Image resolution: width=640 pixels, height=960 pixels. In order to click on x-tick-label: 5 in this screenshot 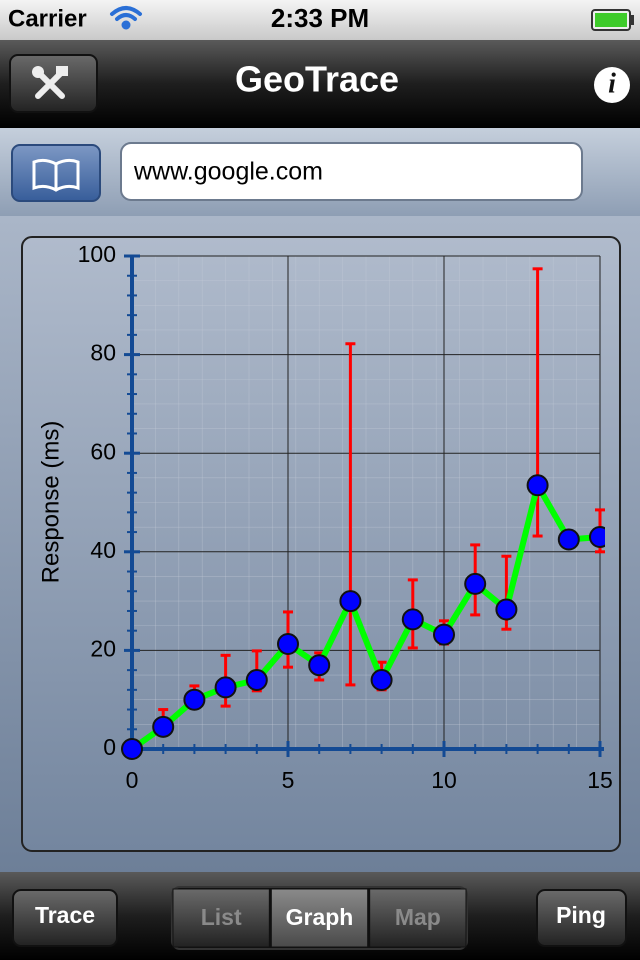, I will do `click(288, 780)`.